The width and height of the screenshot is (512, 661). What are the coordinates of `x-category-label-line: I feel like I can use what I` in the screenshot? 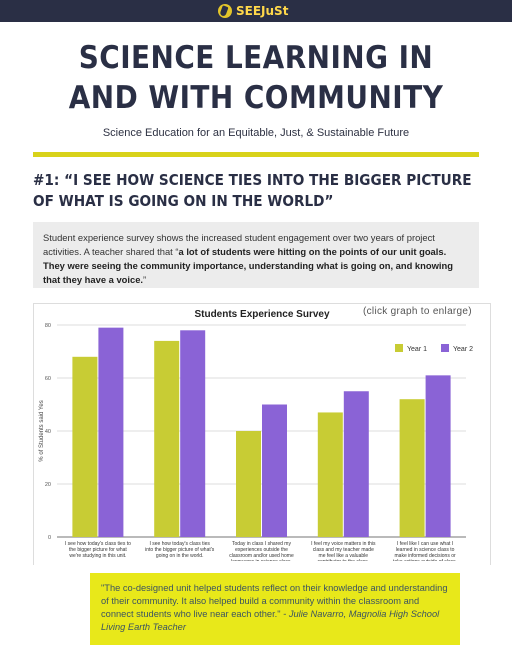 It's located at (425, 544).